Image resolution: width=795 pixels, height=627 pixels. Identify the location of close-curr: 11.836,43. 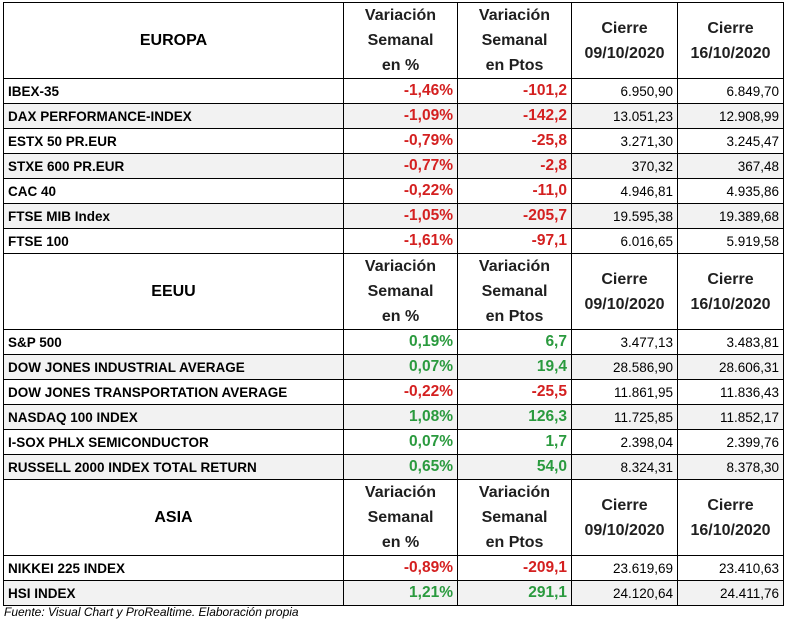
(730, 392).